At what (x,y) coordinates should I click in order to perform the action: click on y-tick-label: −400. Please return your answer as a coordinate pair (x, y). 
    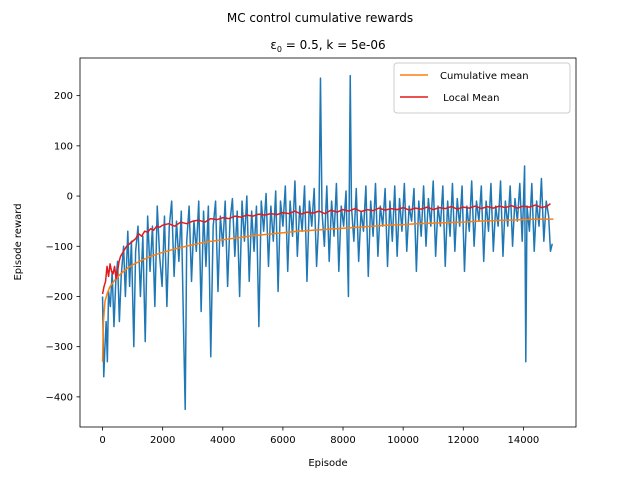
    Looking at the image, I should click on (59, 397).